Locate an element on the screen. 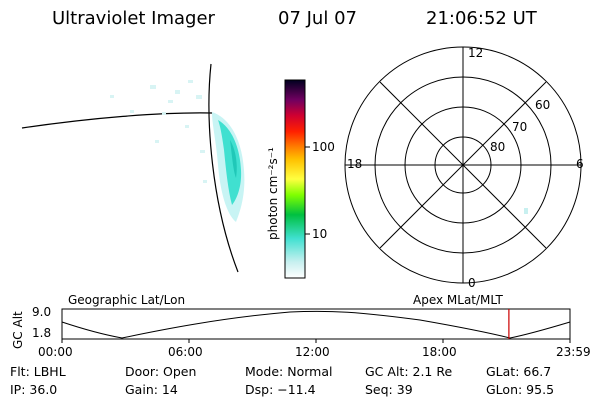 The width and height of the screenshot is (600, 400). colorbar-tick-100: 100 is located at coordinates (323, 147).